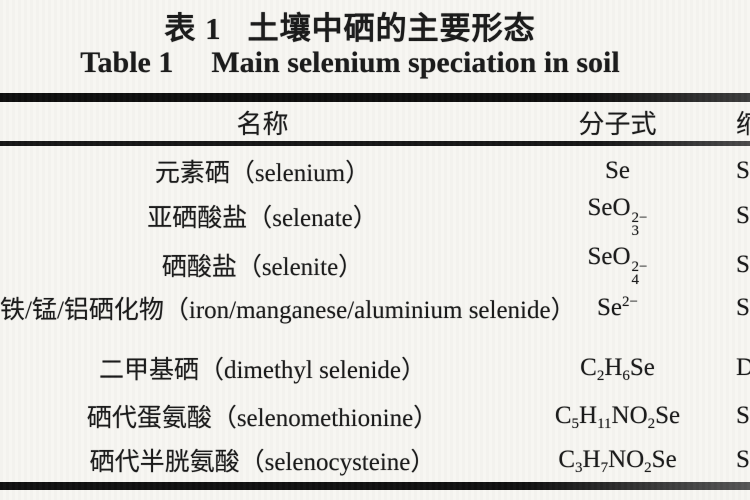 The height and width of the screenshot is (500, 750). I want to click on formula-cell: Se, so click(617, 170).